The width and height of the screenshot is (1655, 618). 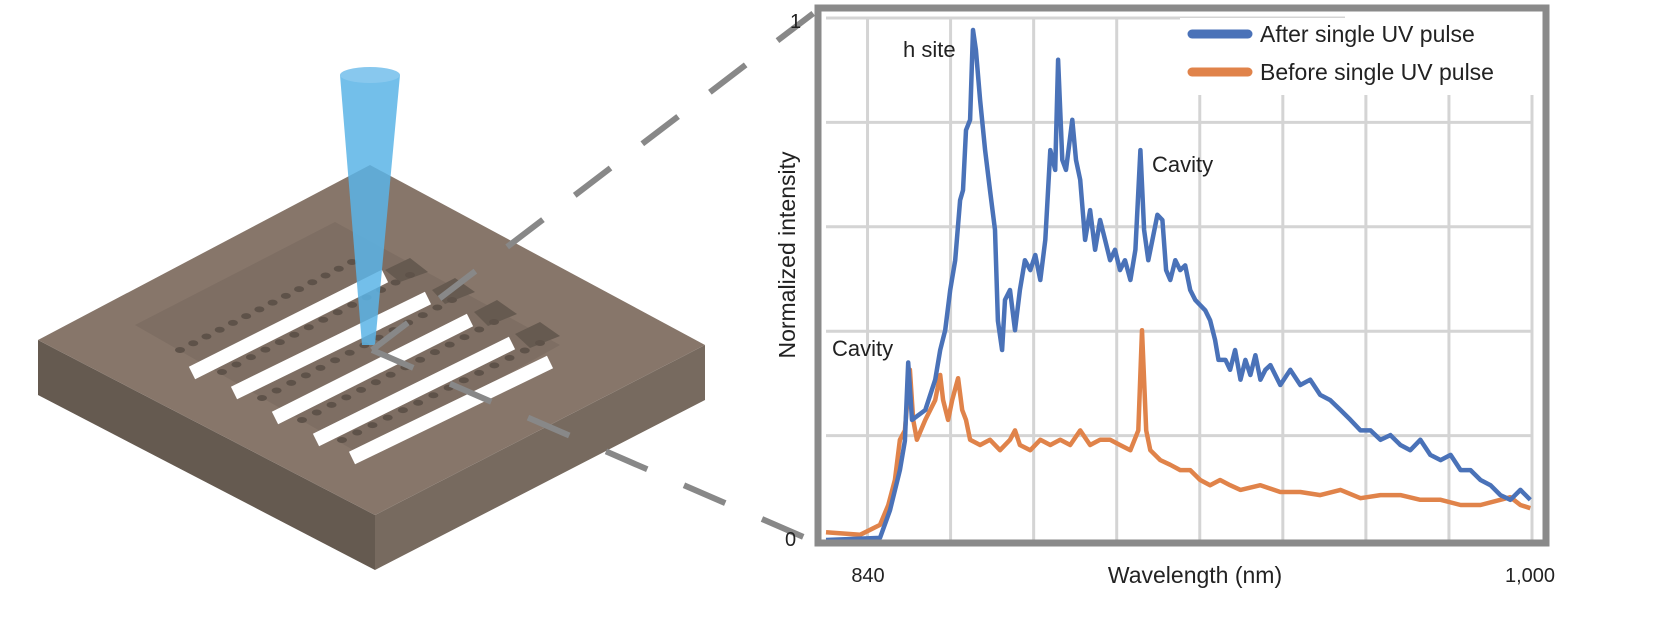 I want to click on annotation-cavity-lower: Cavity, so click(x=862, y=348).